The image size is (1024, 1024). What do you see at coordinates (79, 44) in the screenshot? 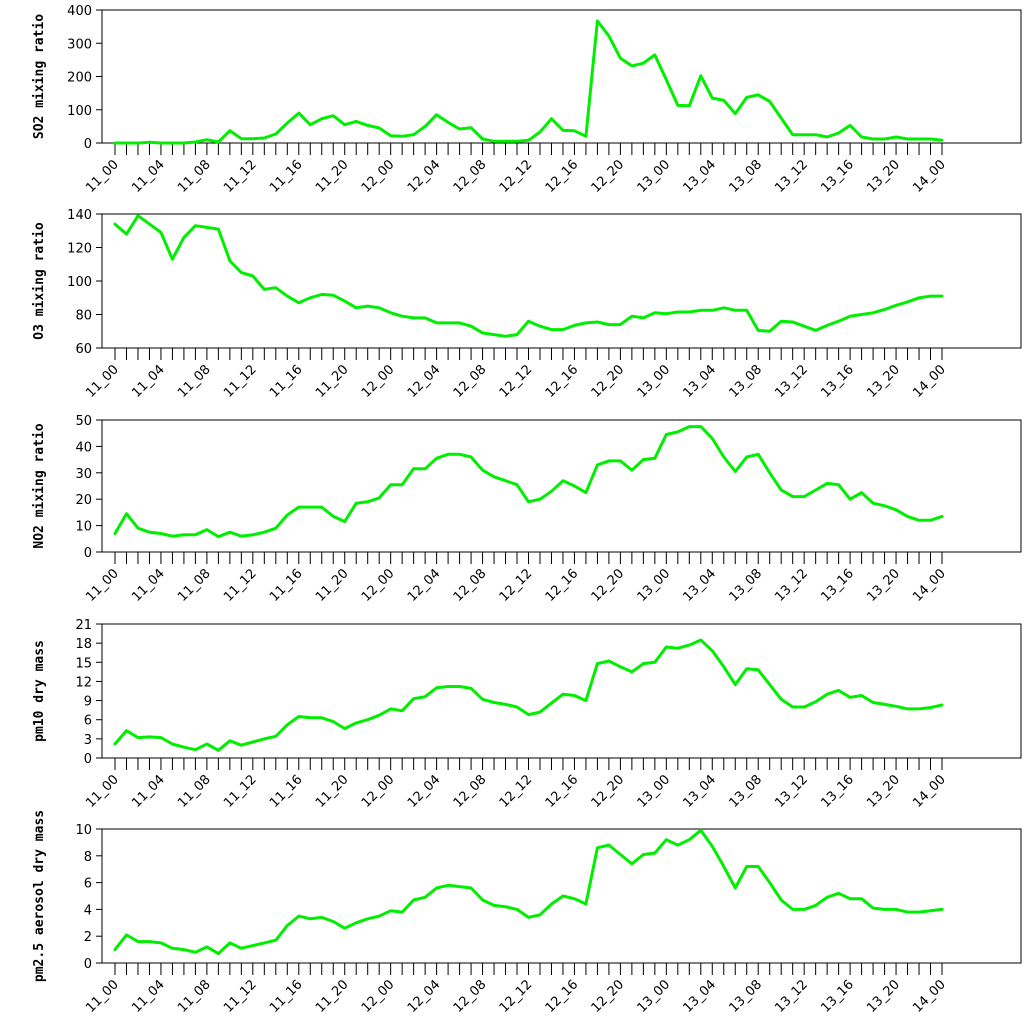
I see `y-tick-label: 300` at bounding box center [79, 44].